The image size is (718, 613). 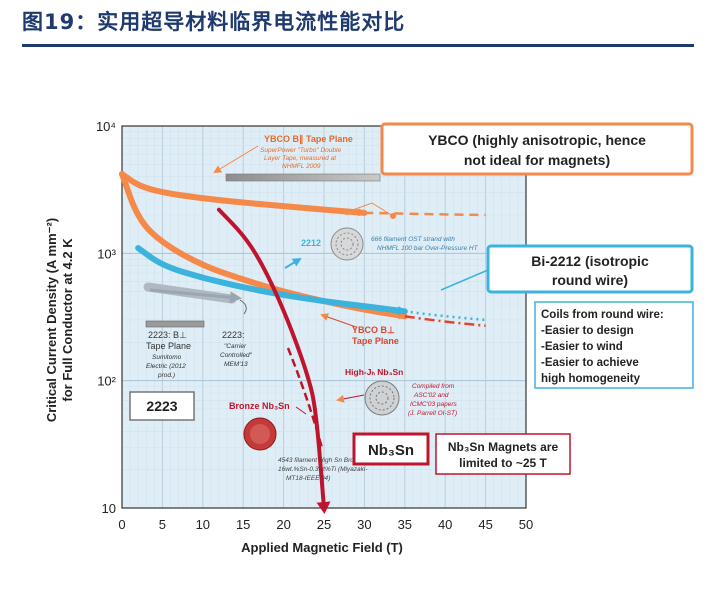 I want to click on bi2223-cc-note-2: Controlled", so click(x=236, y=355).